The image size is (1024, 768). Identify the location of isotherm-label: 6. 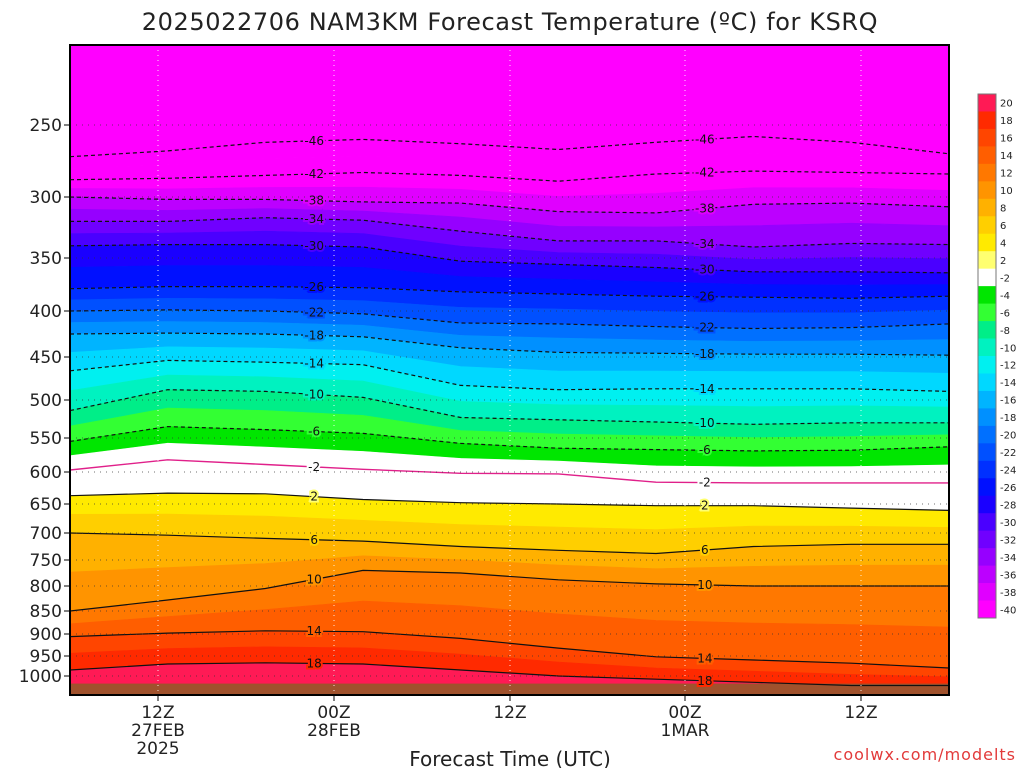
(705, 550).